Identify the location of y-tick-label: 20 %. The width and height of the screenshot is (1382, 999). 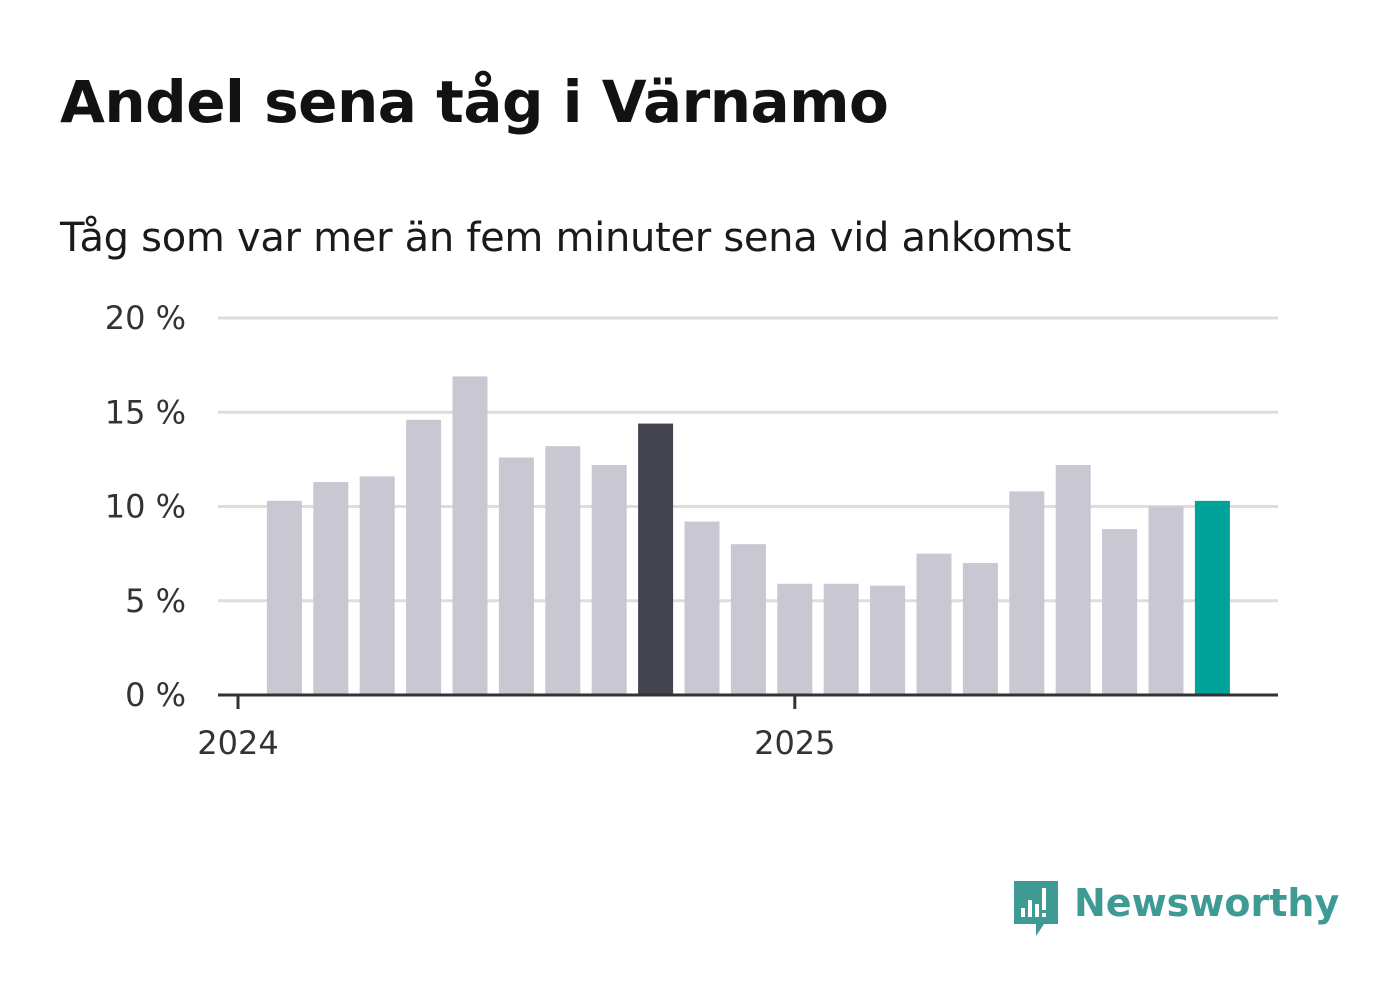
(145, 318).